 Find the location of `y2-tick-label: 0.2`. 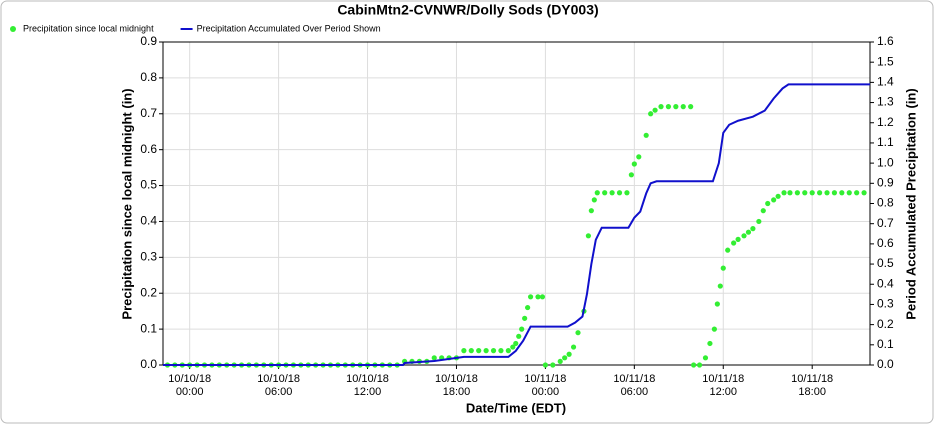

y2-tick-label: 0.2 is located at coordinates (885, 324).